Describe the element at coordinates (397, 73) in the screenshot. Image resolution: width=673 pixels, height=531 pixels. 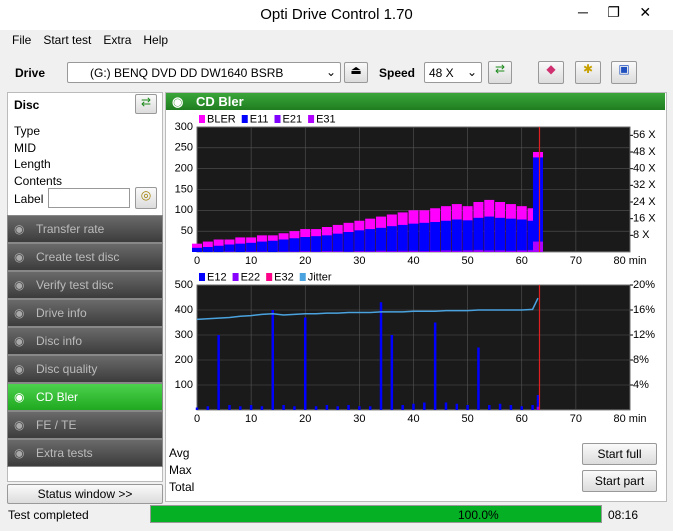
I see `speed-label: Speed` at that location.